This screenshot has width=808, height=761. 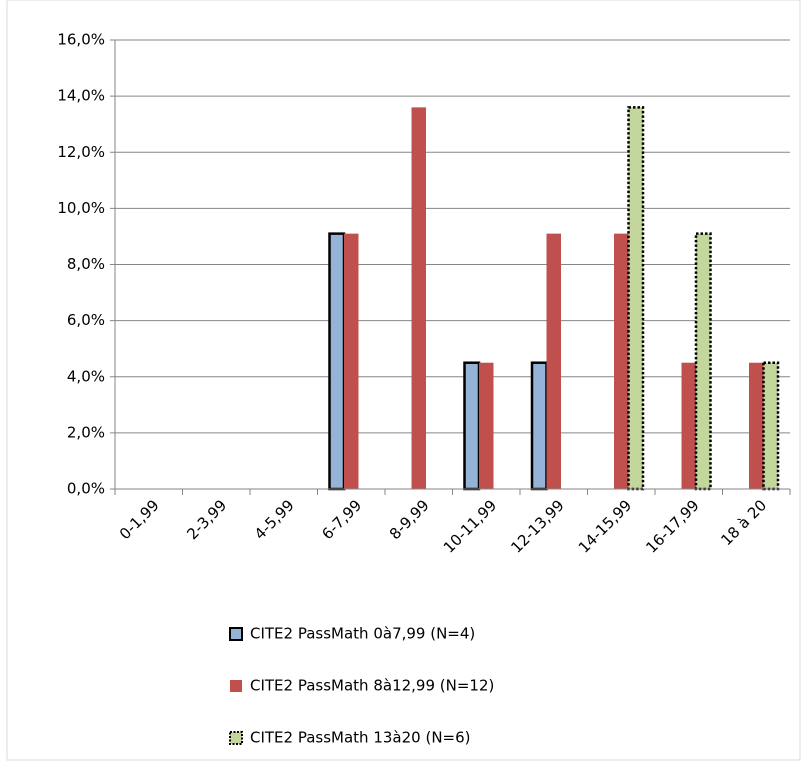 I want to click on y-tick-label: 14,0%, so click(x=81, y=96).